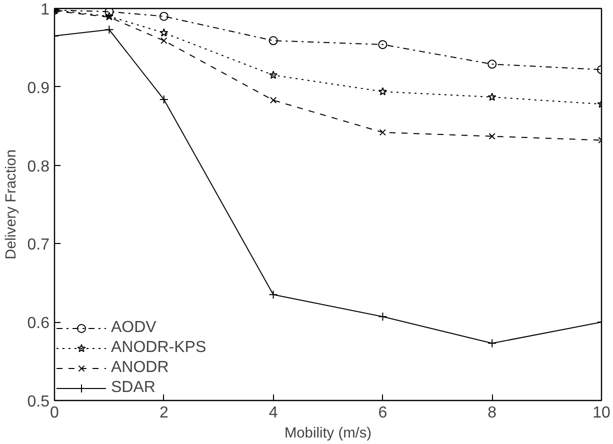  I want to click on legend-label: ANODR, so click(140, 368).